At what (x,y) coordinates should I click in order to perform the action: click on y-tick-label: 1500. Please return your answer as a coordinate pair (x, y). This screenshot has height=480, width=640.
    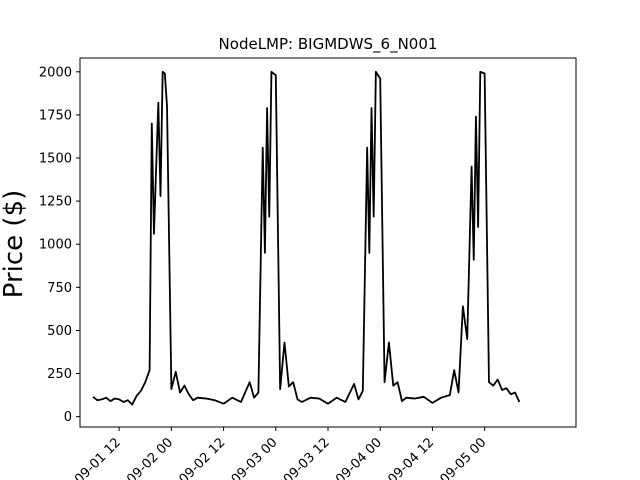
    Looking at the image, I should click on (55, 159).